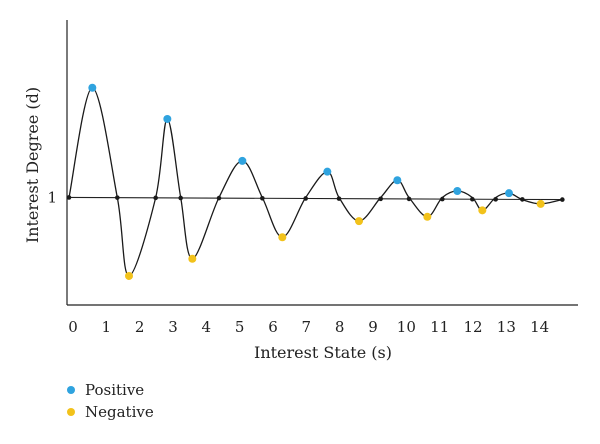  I want to click on x-tick-label-12: 12, so click(472, 327).